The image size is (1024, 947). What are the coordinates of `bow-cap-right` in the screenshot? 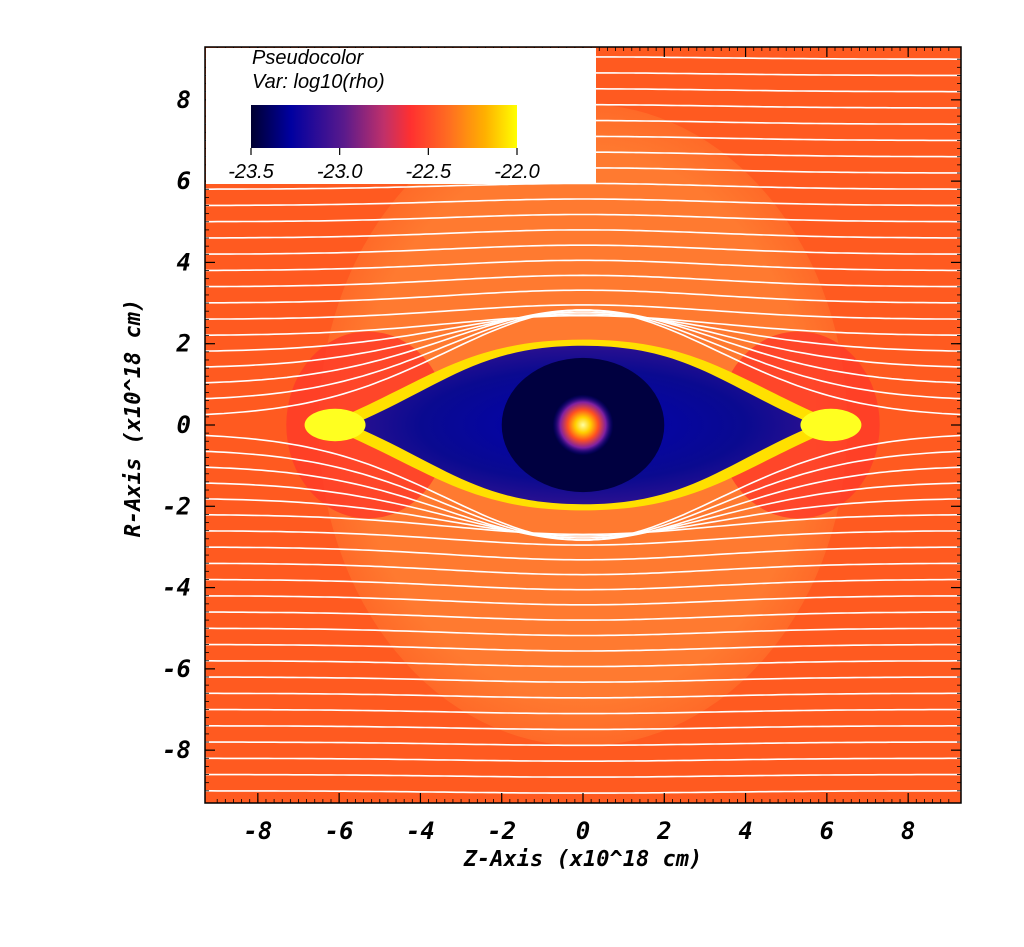 It's located at (831, 425).